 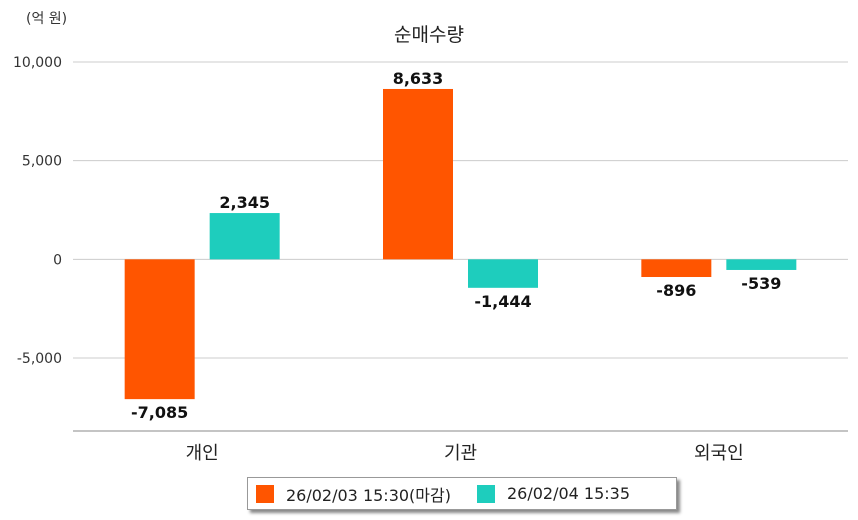 I want to click on chart-title: 순매수량, so click(x=429, y=35).